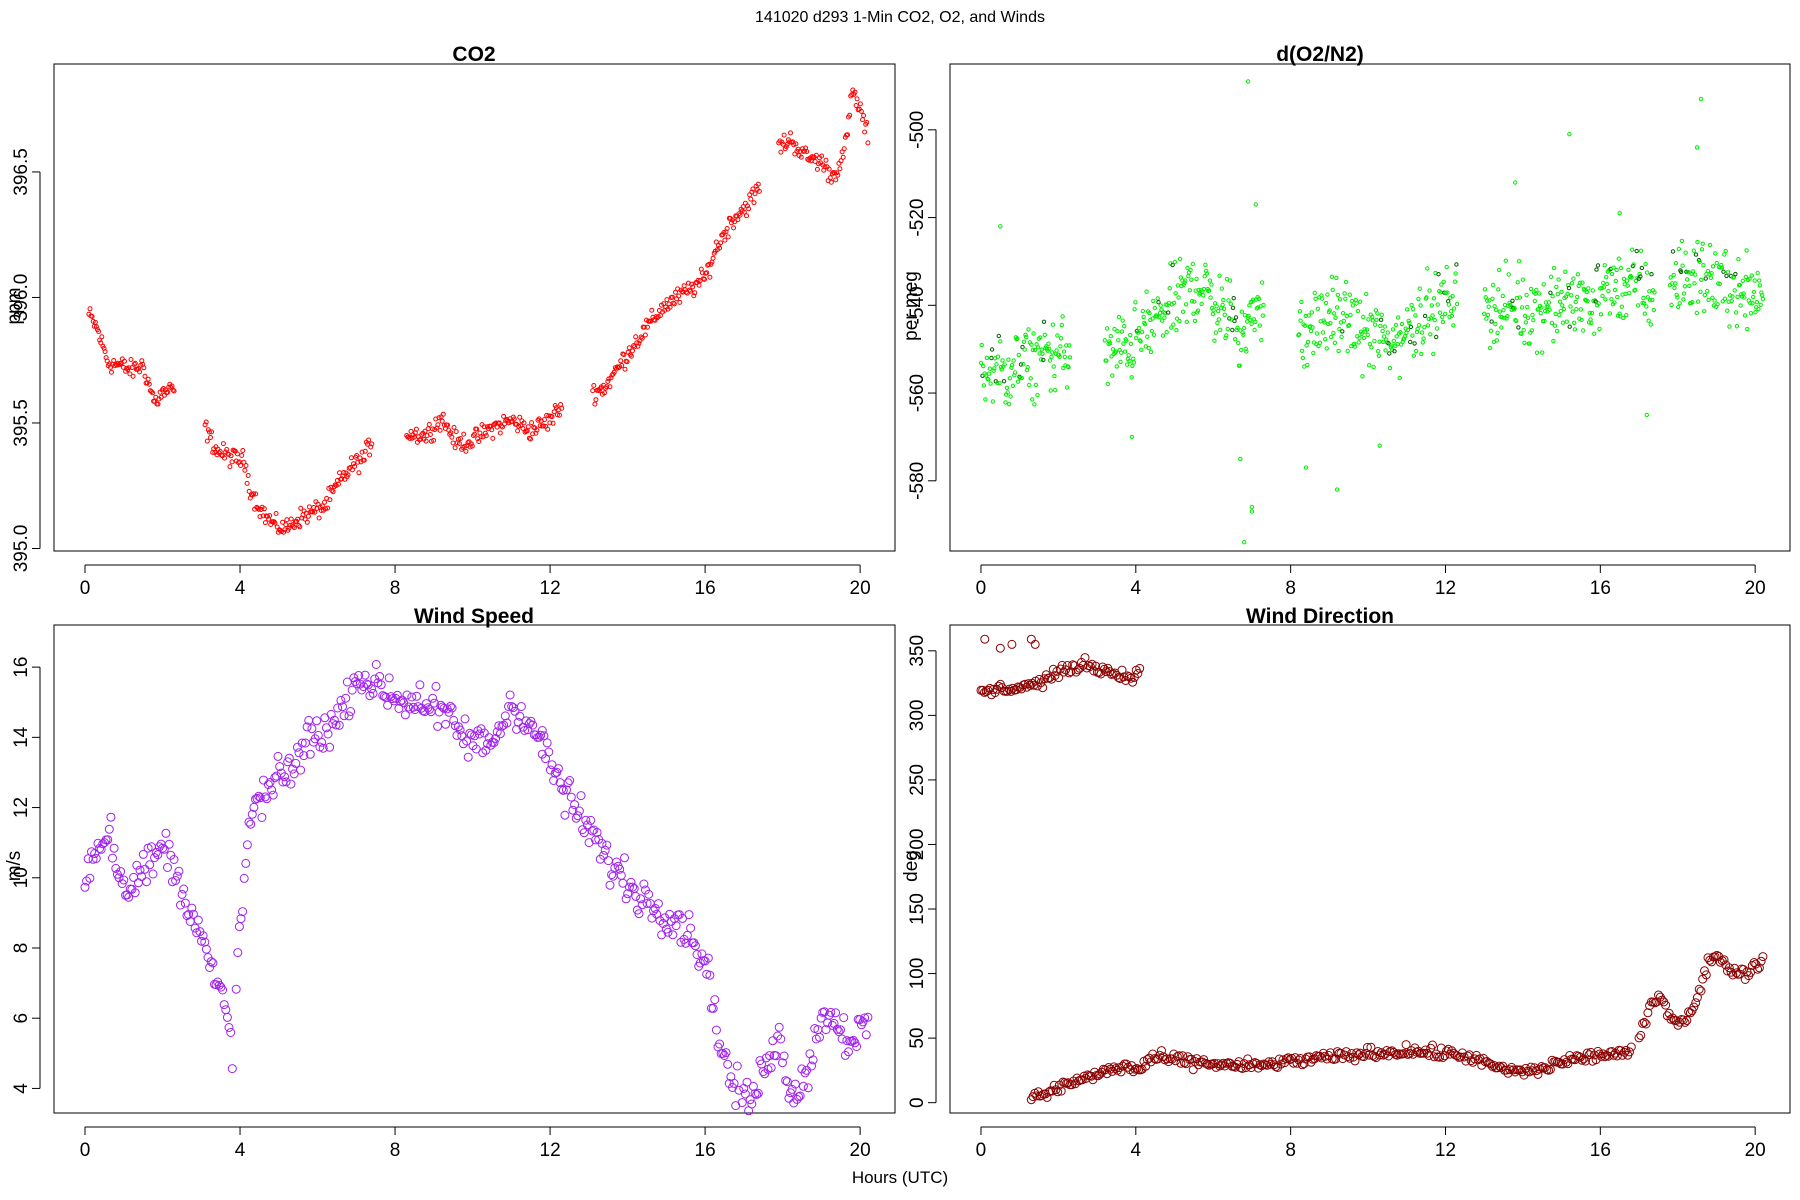 The height and width of the screenshot is (1200, 1800). What do you see at coordinates (917, 130) in the screenshot?
I see `o2n2-y-tick-label: -500` at bounding box center [917, 130].